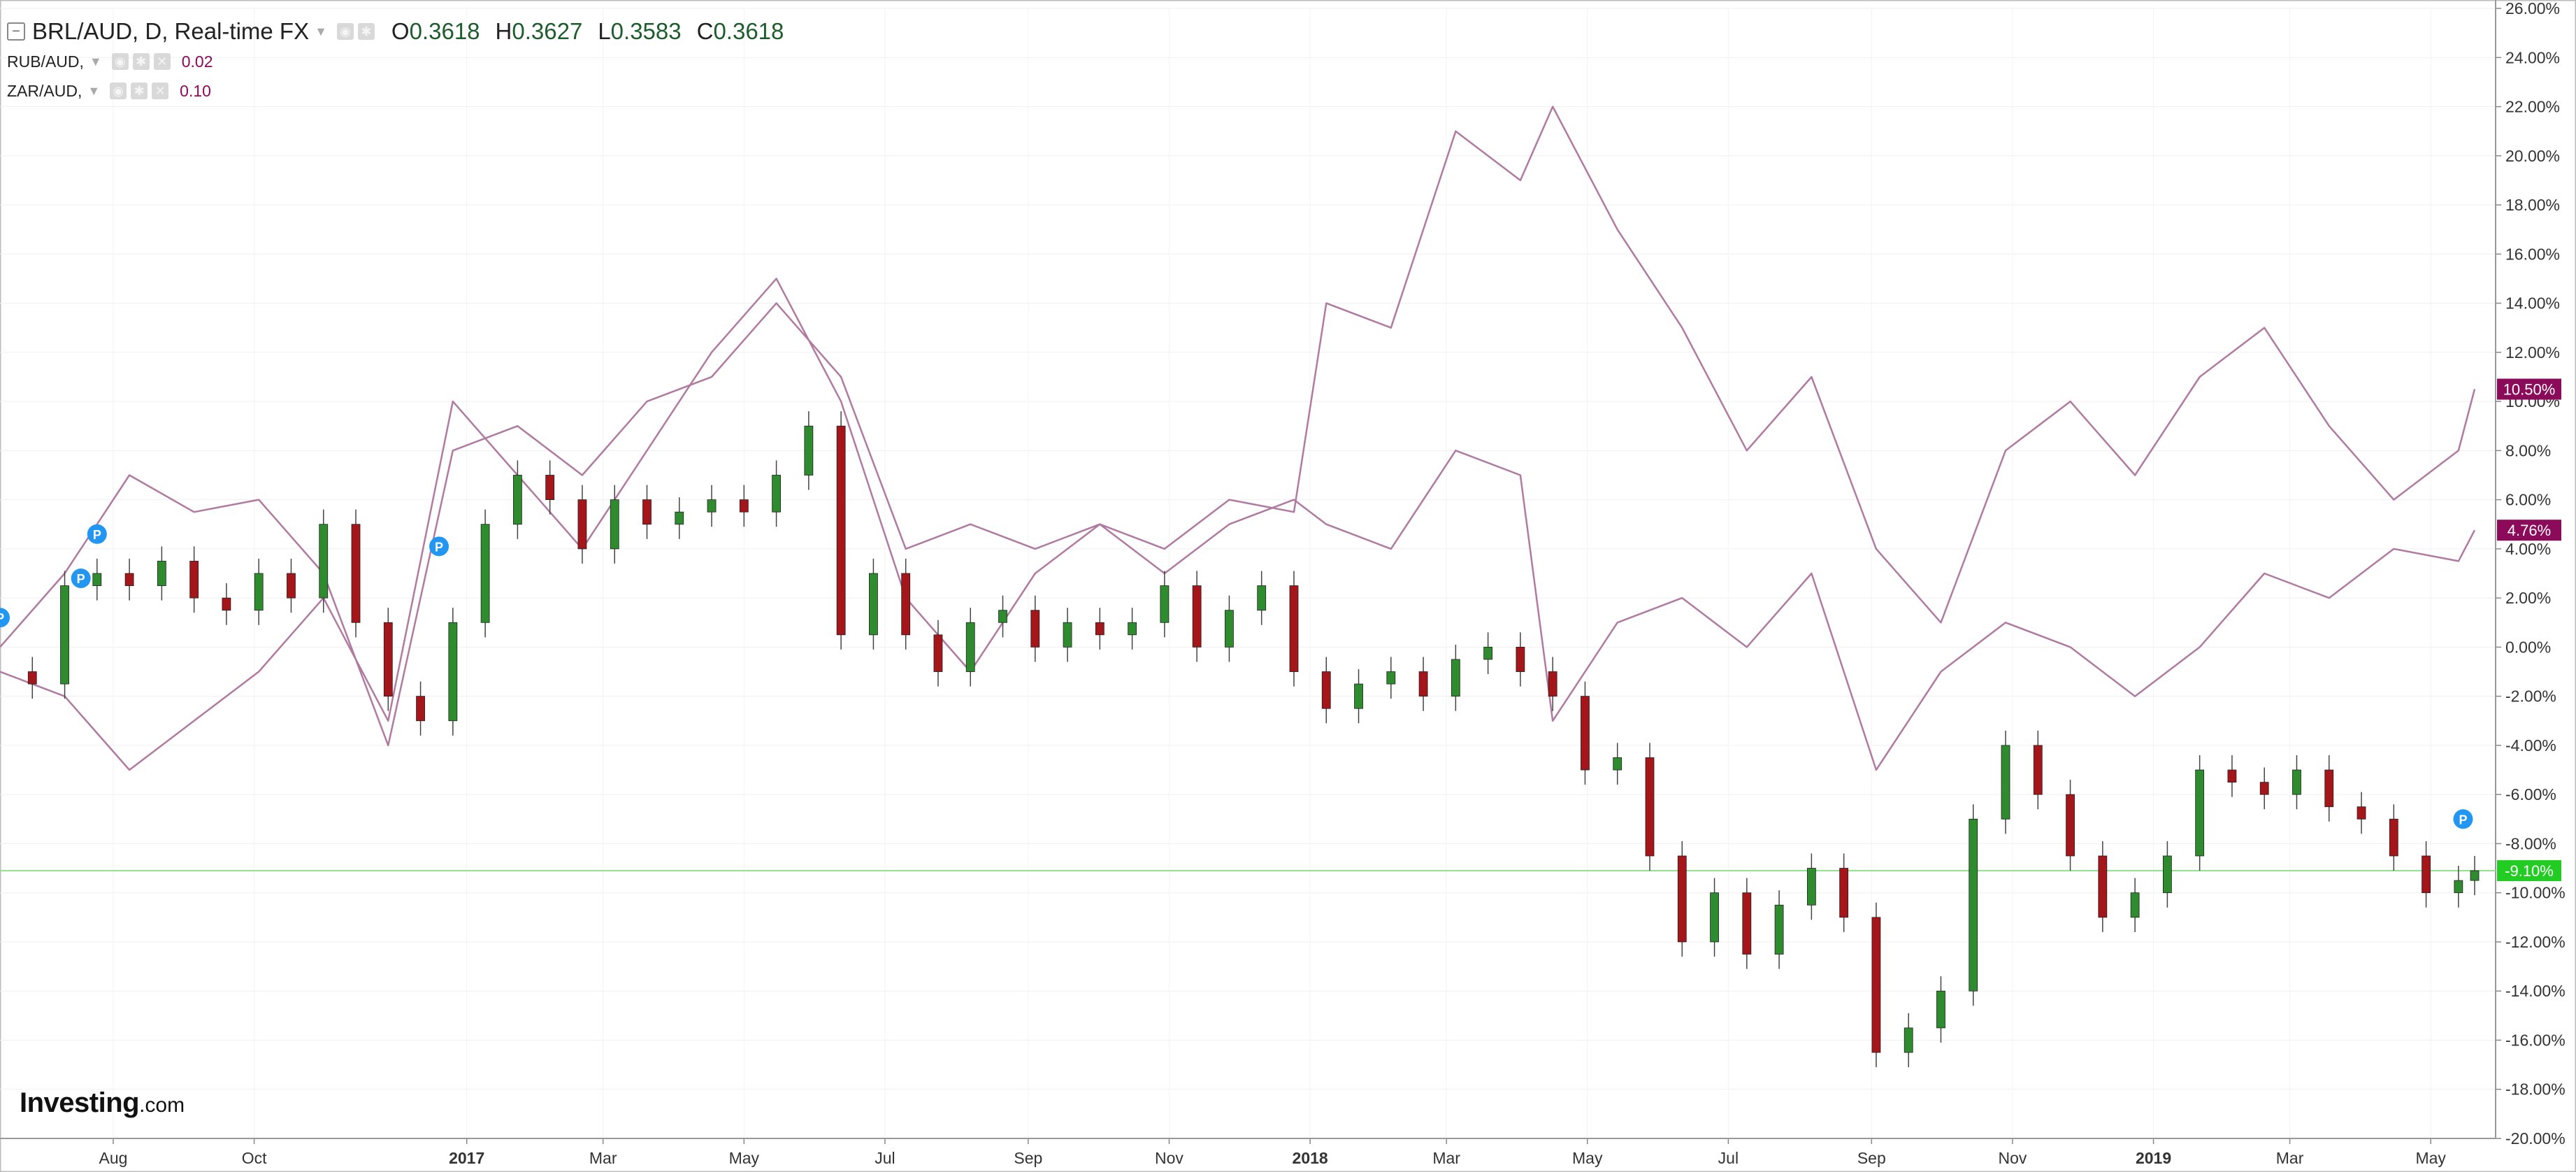 The image size is (2576, 1172). What do you see at coordinates (2532, 8) in the screenshot?
I see `y-tick-label: 26.00%` at bounding box center [2532, 8].